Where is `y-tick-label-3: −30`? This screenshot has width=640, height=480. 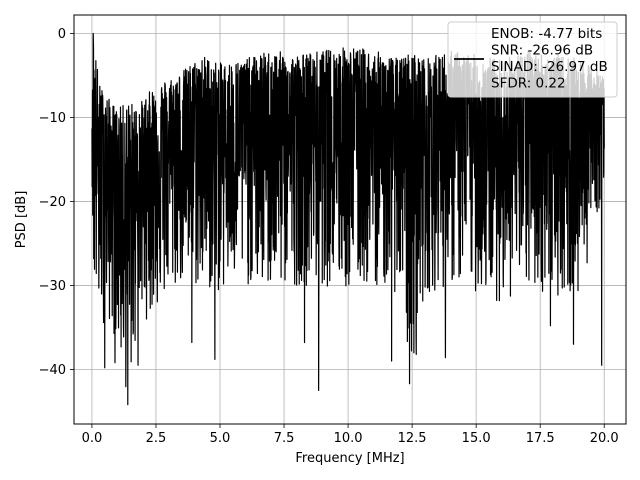
y-tick-label-3: −30 is located at coordinates (52, 286).